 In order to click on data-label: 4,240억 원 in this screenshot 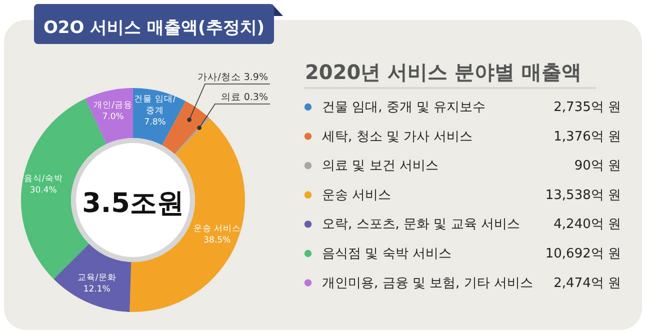, I will do `click(587, 224)`.